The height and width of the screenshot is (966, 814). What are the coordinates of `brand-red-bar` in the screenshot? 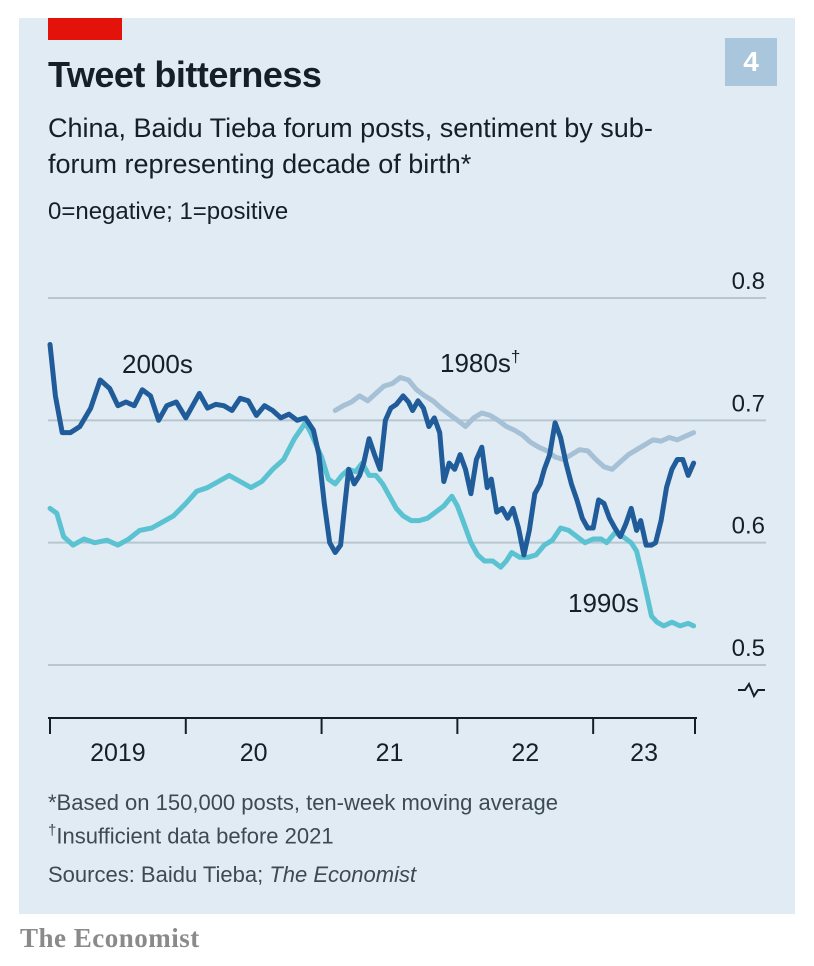 It's located at (85, 29).